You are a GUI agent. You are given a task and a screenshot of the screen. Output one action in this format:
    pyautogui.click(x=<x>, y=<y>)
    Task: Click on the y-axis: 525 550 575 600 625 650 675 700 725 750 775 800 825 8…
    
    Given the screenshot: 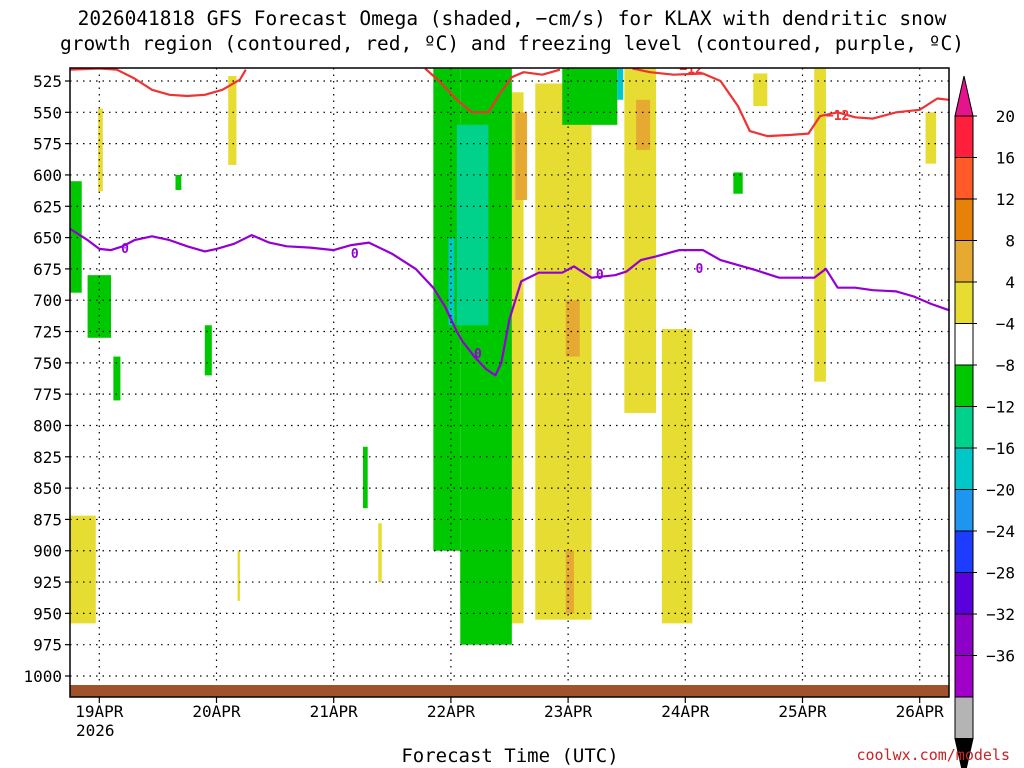 What is the action you would take?
    pyautogui.click(x=46, y=379)
    